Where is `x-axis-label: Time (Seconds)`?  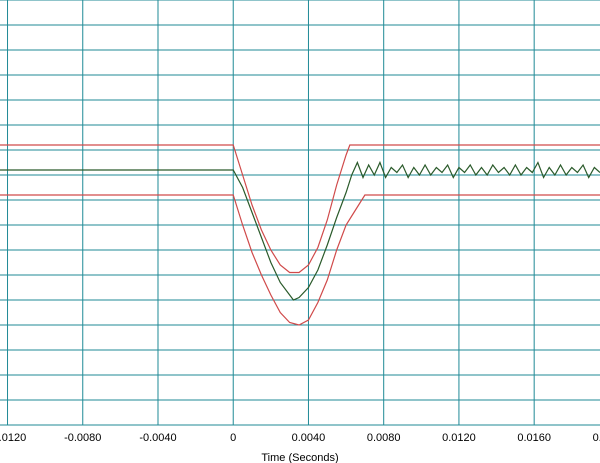 x-axis-label: Time (Seconds) is located at coordinates (299, 457).